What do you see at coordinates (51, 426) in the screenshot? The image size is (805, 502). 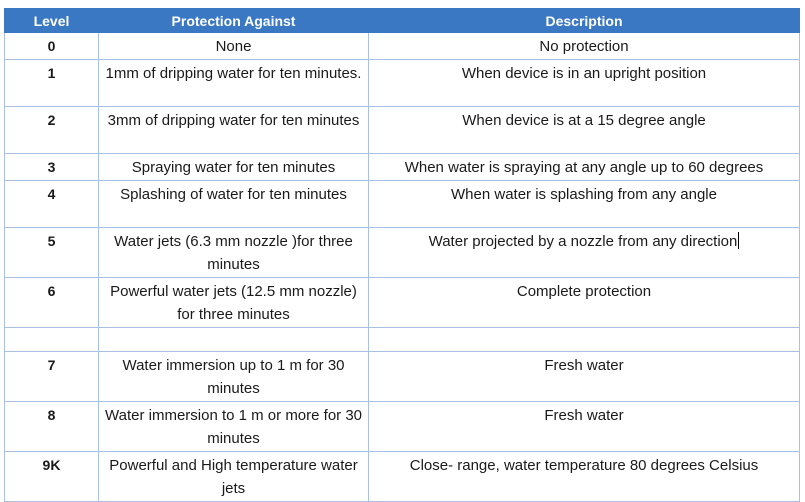 I see `level-cell: 8` at bounding box center [51, 426].